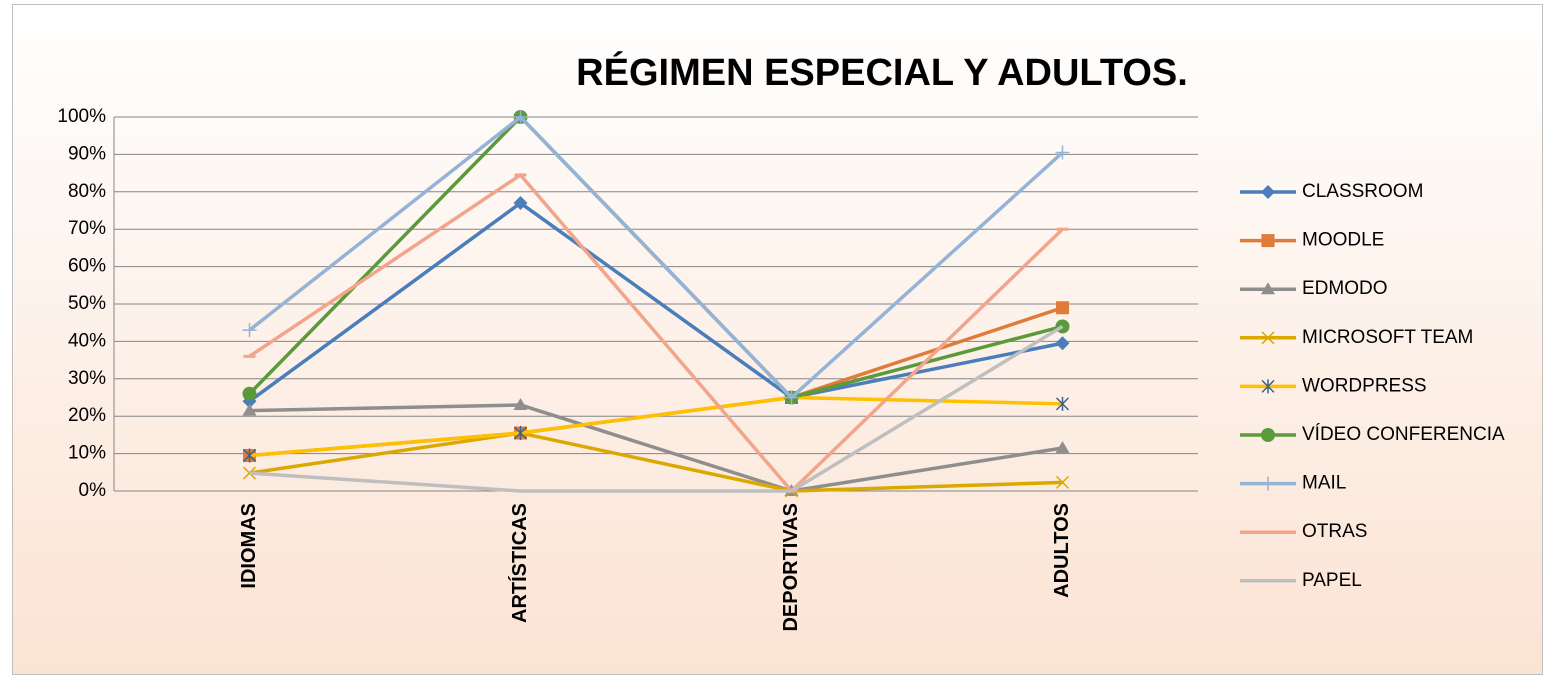 This screenshot has width=1548, height=680. I want to click on legend-label: PAPEL, so click(1332, 580).